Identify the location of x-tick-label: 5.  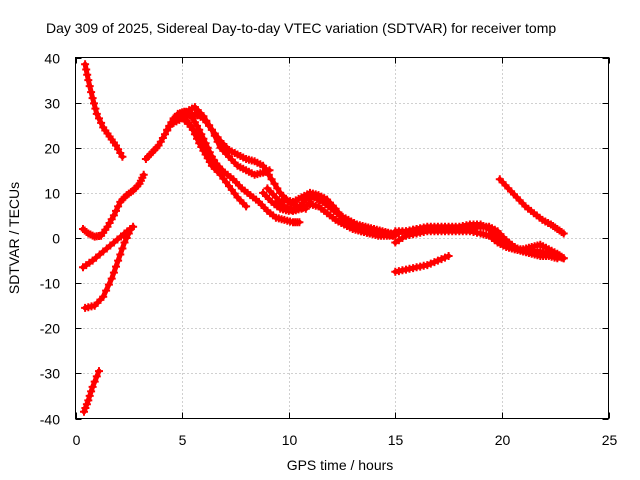
(183, 440).